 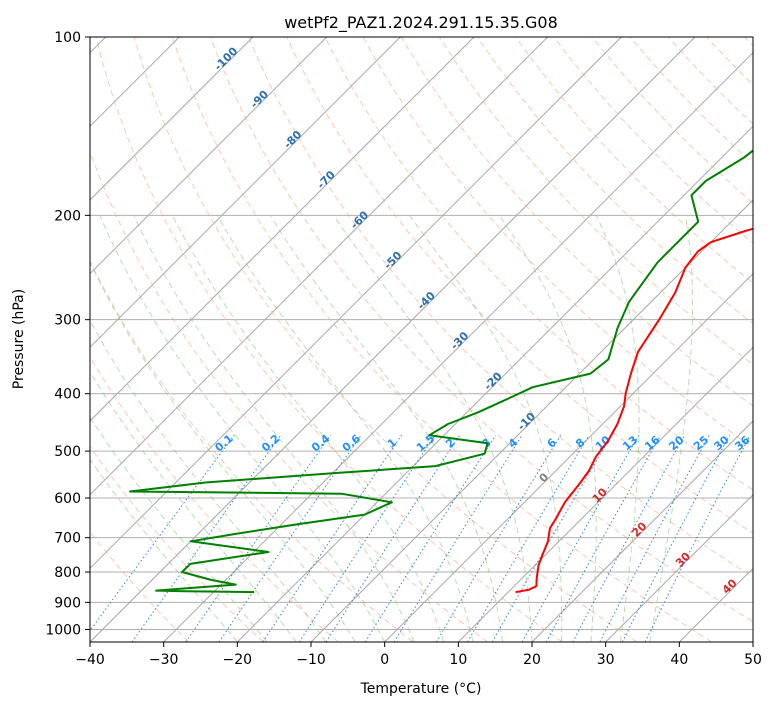 What do you see at coordinates (418, 655) in the screenshot?
I see `x-axis-ticks: −40 −30 −20 −10 0 10 20 30 40 50` at bounding box center [418, 655].